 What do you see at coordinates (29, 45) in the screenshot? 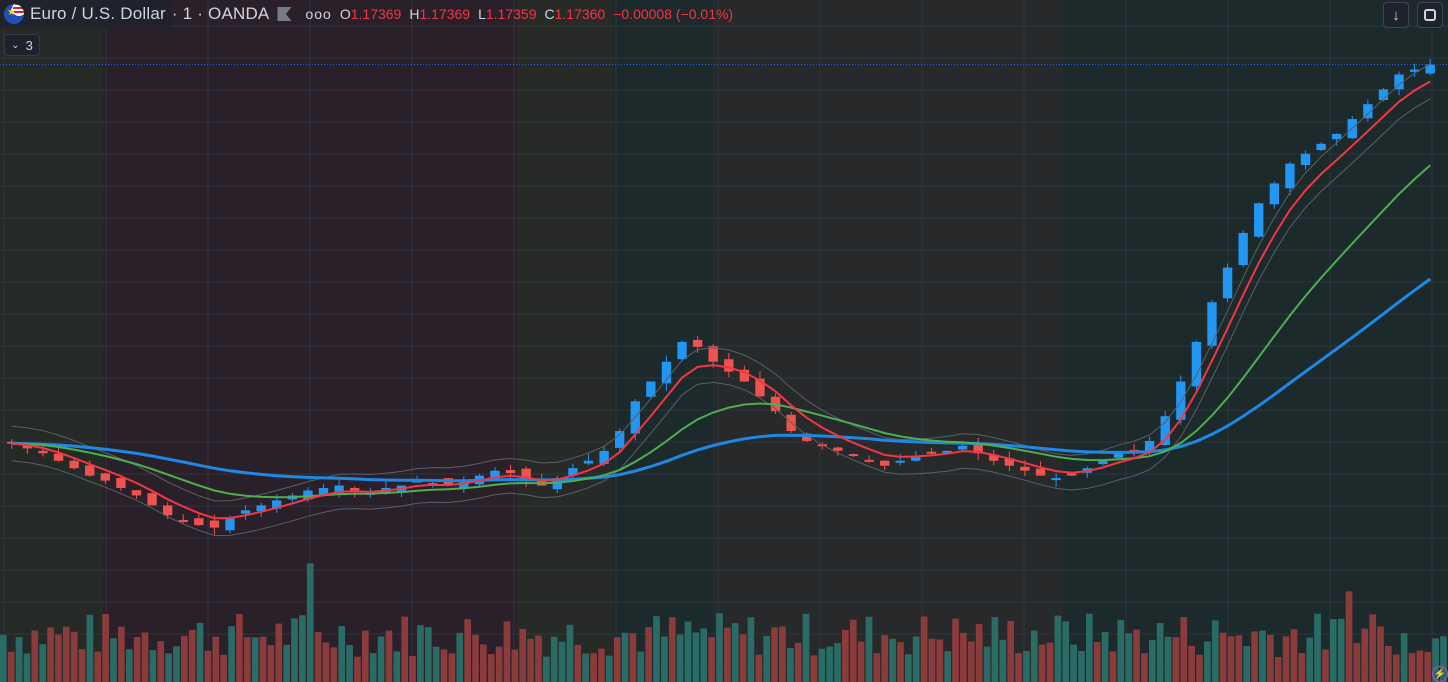
I see `indicator-count: 3` at bounding box center [29, 45].